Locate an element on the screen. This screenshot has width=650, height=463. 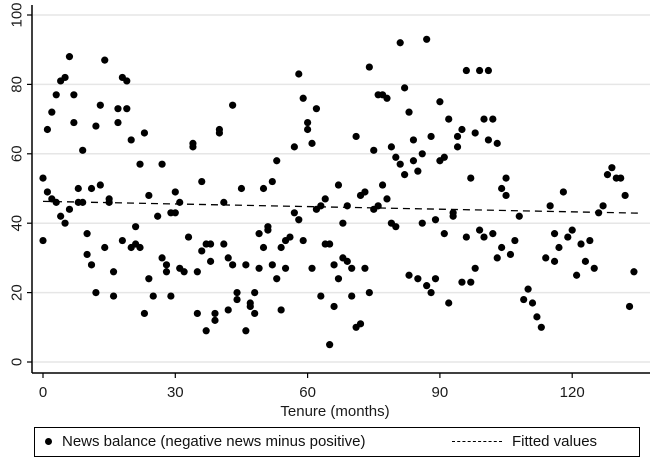
y-tick-label: 40 is located at coordinates (17, 223).